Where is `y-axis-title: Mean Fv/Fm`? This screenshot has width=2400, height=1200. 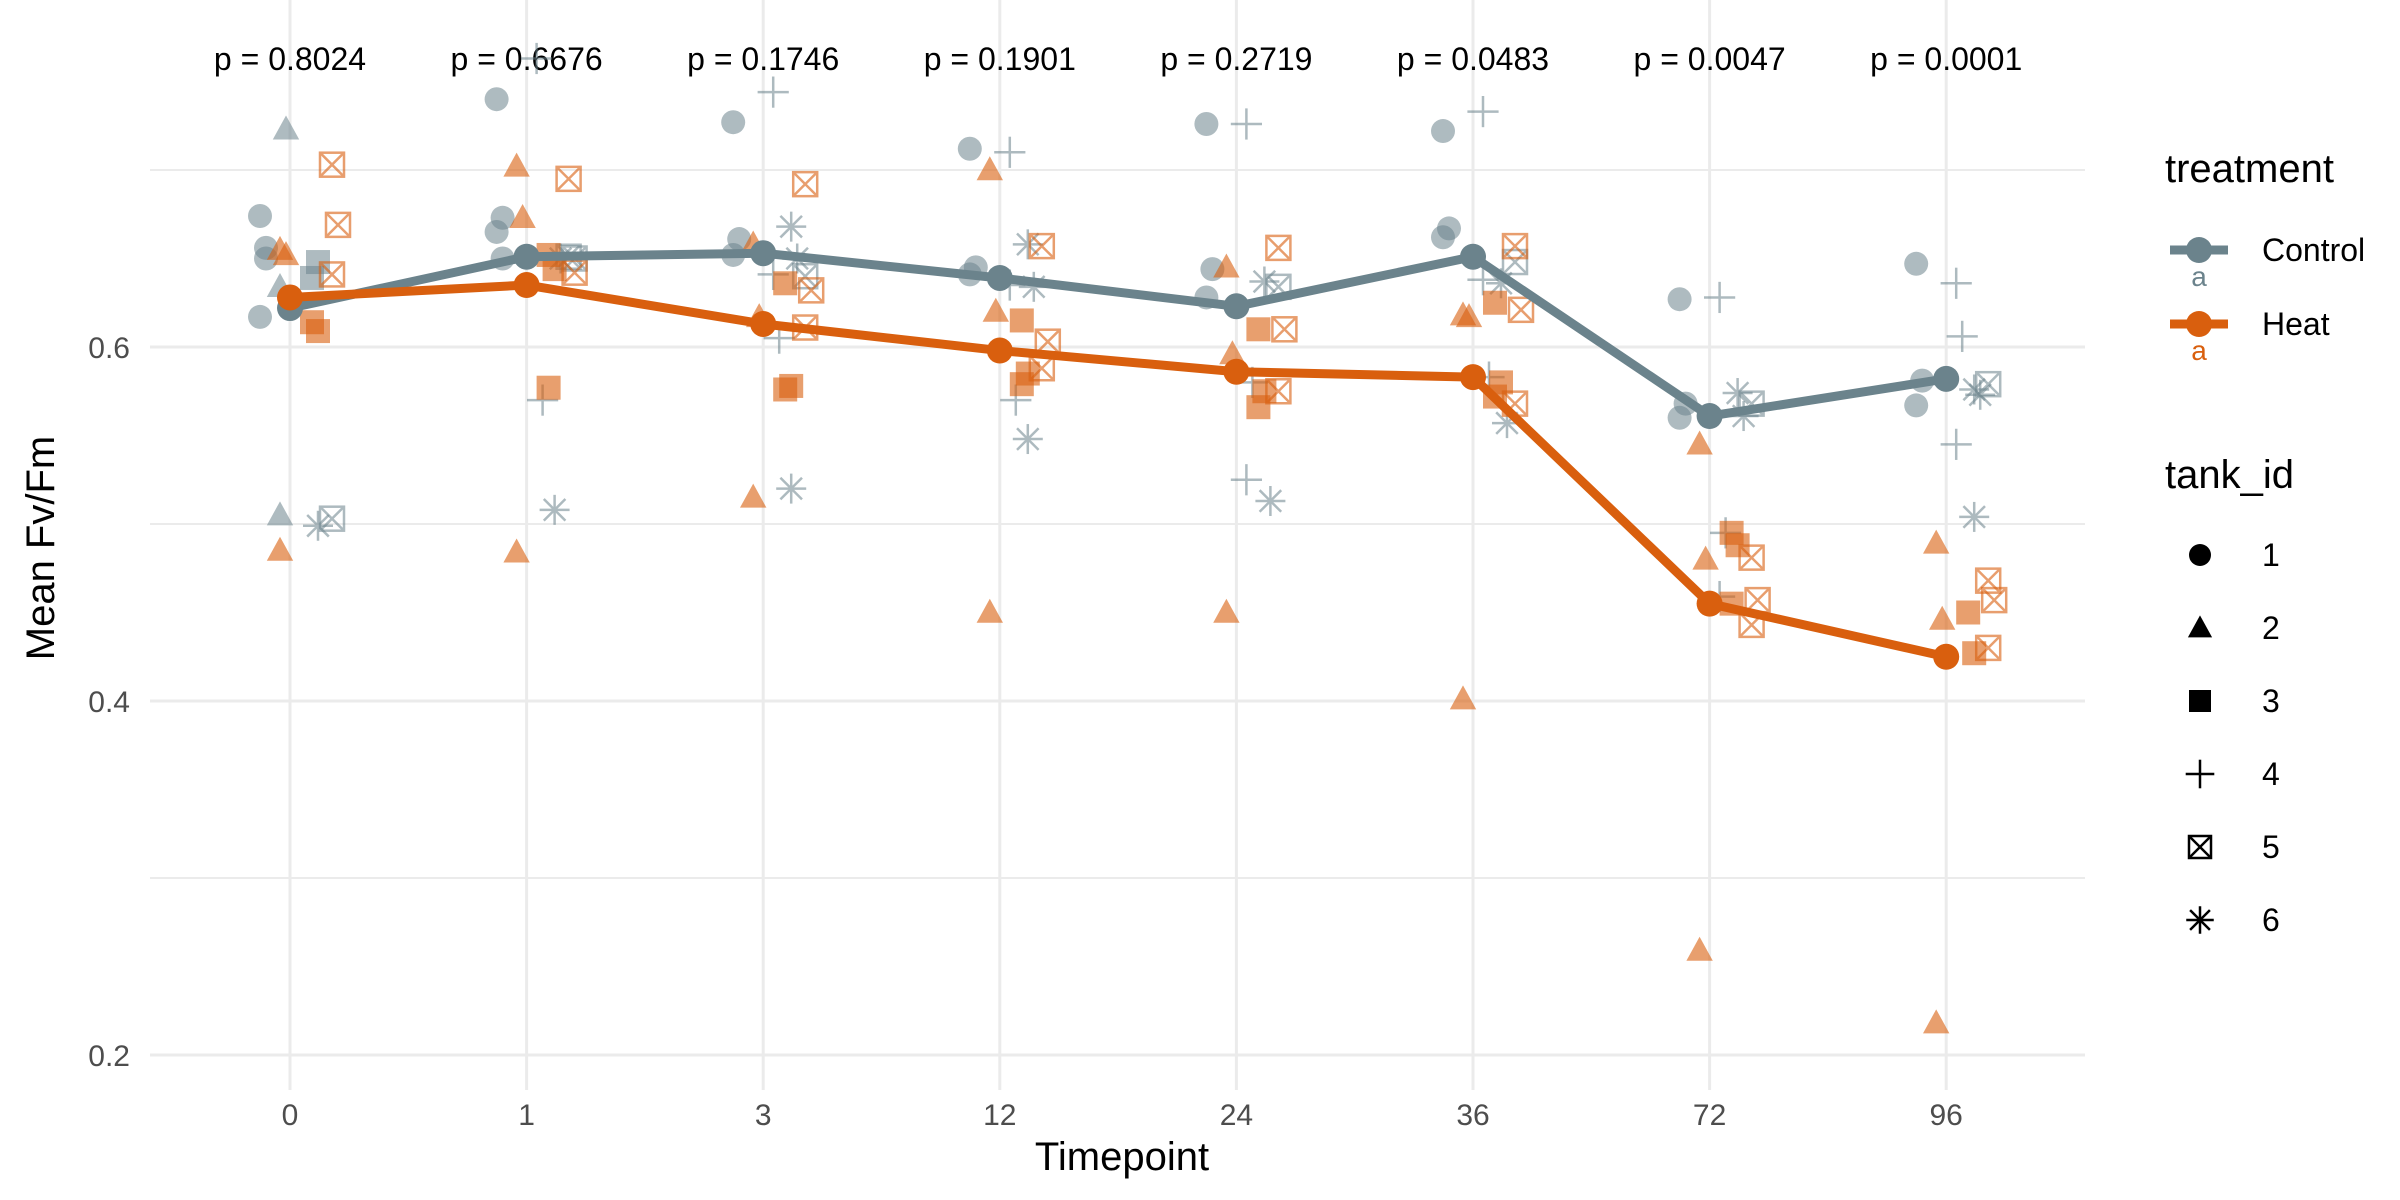
y-axis-title: Mean Fv/Fm is located at coordinates (41, 548).